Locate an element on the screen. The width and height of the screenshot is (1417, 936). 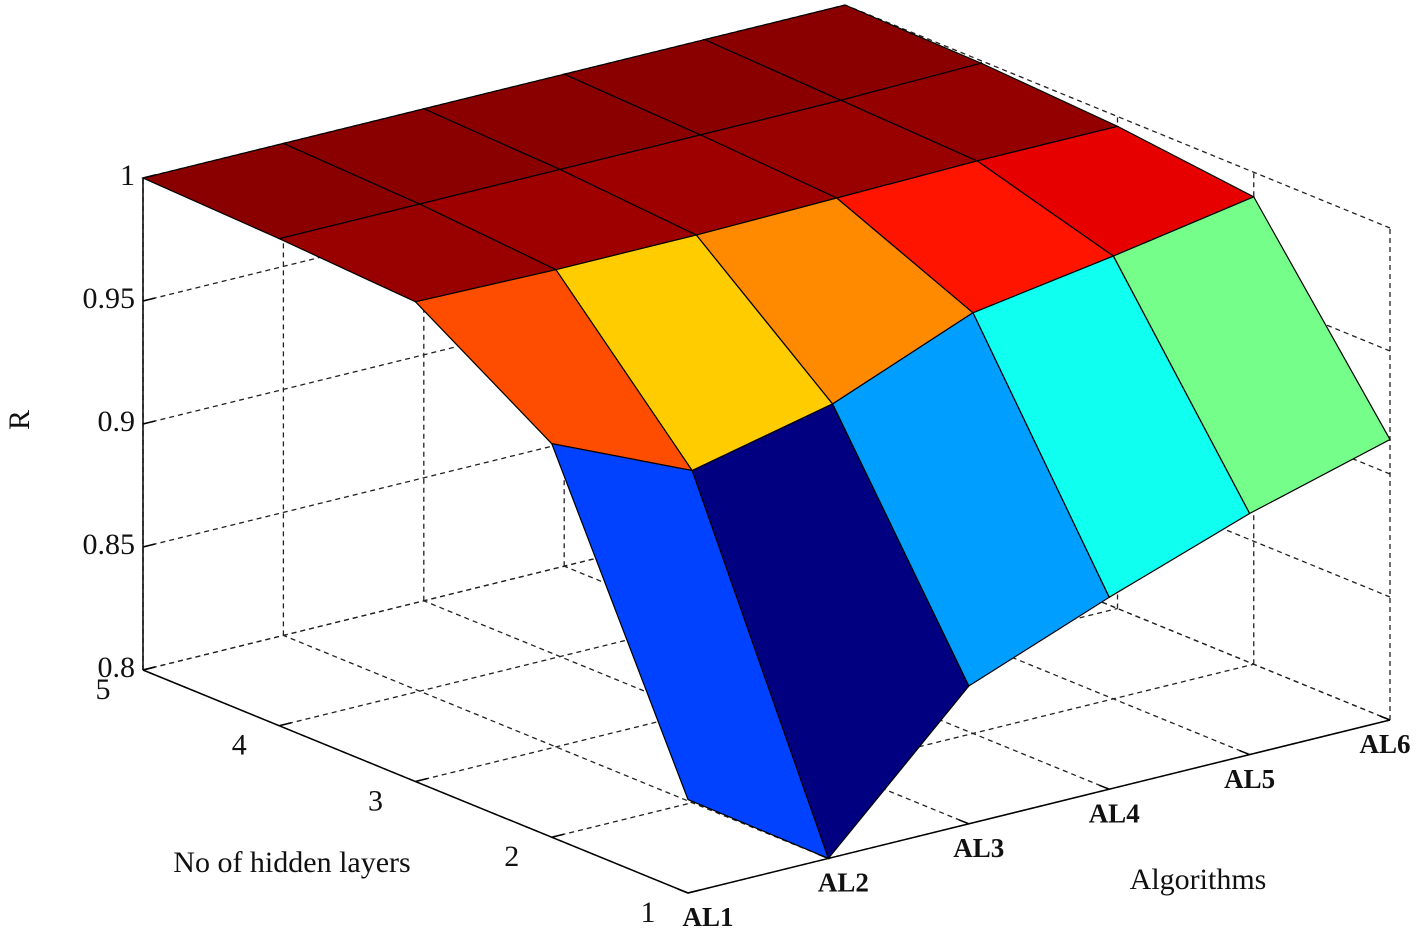
x-tick-label: AL1 is located at coordinates (707, 917).